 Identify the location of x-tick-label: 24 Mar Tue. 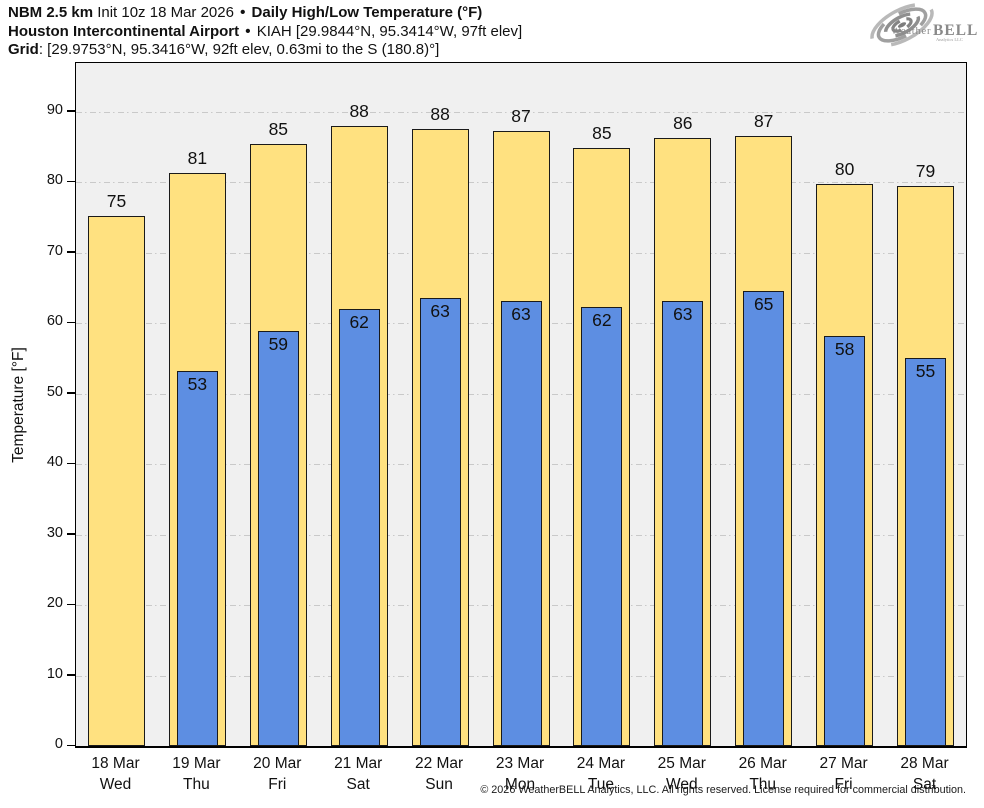
(601, 774).